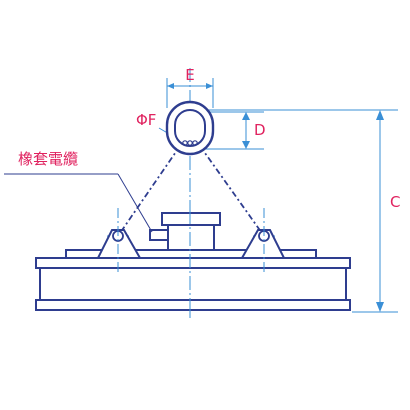 This screenshot has height=410, width=410. What do you see at coordinates (191, 219) in the screenshot?
I see `terminal-box-cap` at bounding box center [191, 219].